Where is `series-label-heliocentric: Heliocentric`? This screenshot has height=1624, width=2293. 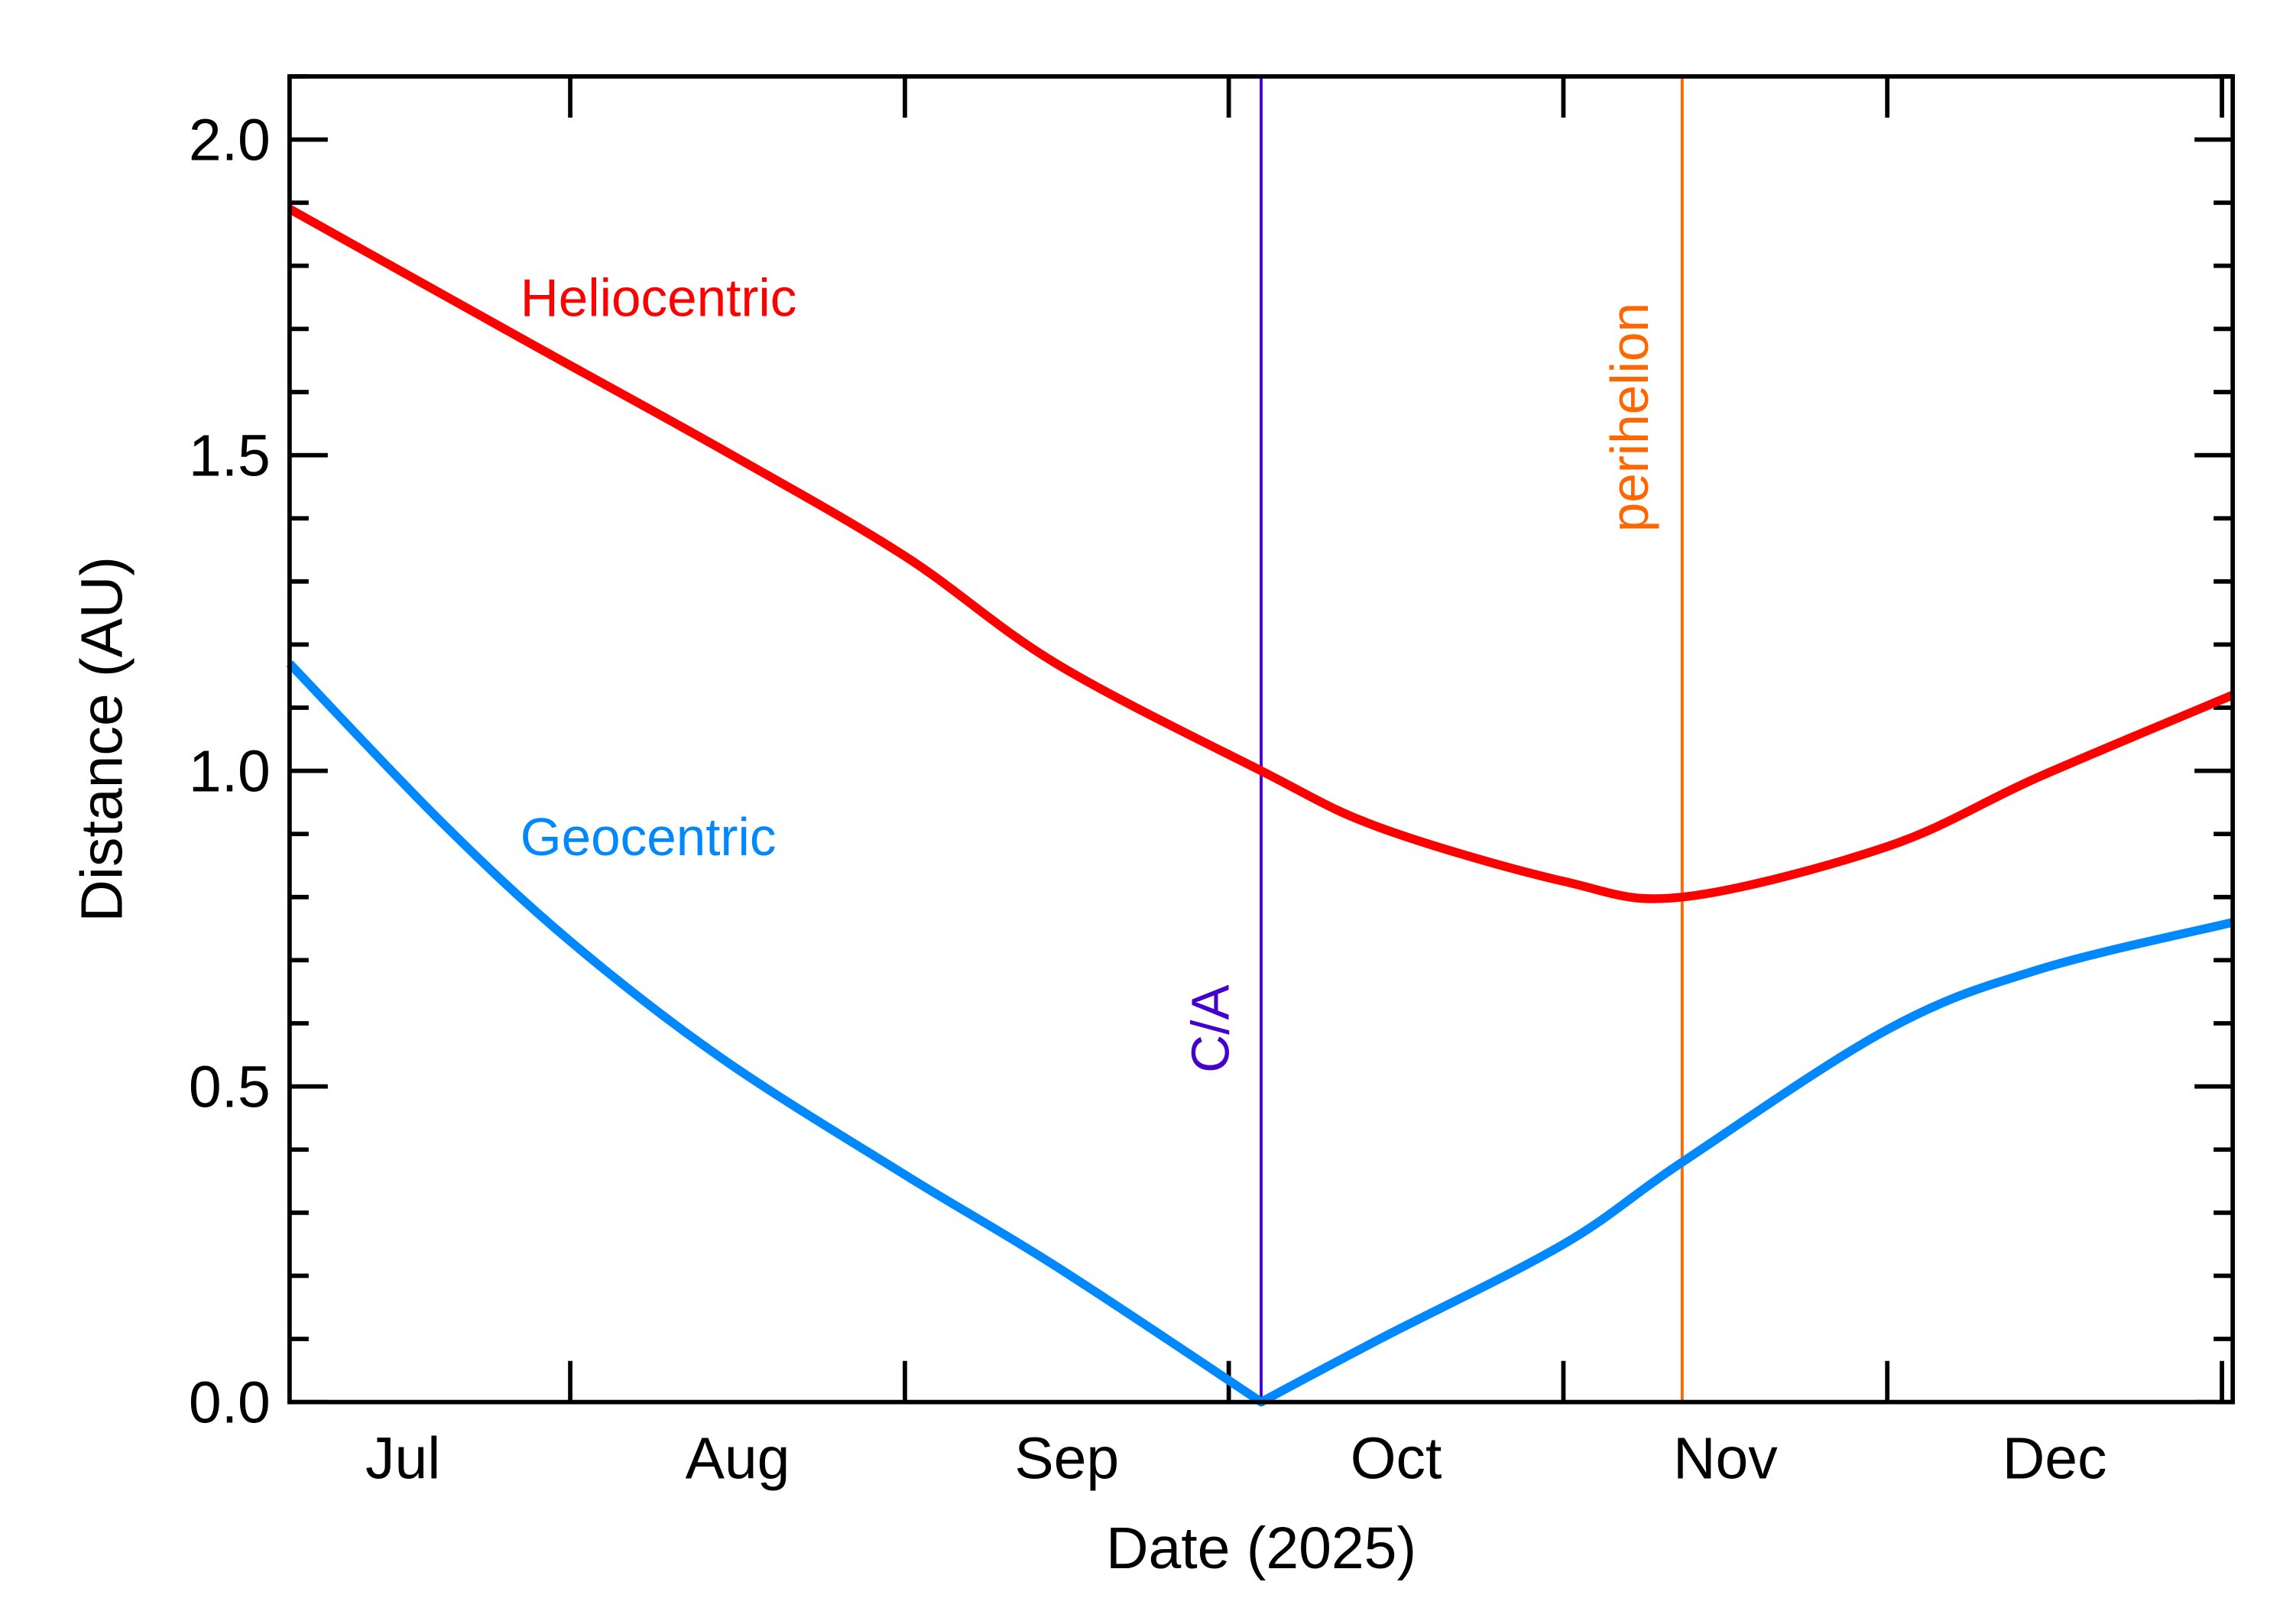
series-label-heliocentric: Heliocentric is located at coordinates (659, 297).